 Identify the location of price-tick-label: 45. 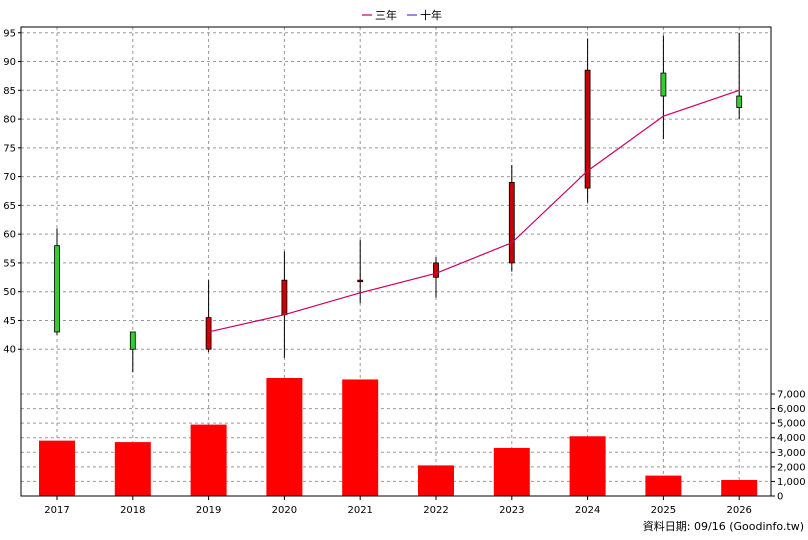
(9, 321).